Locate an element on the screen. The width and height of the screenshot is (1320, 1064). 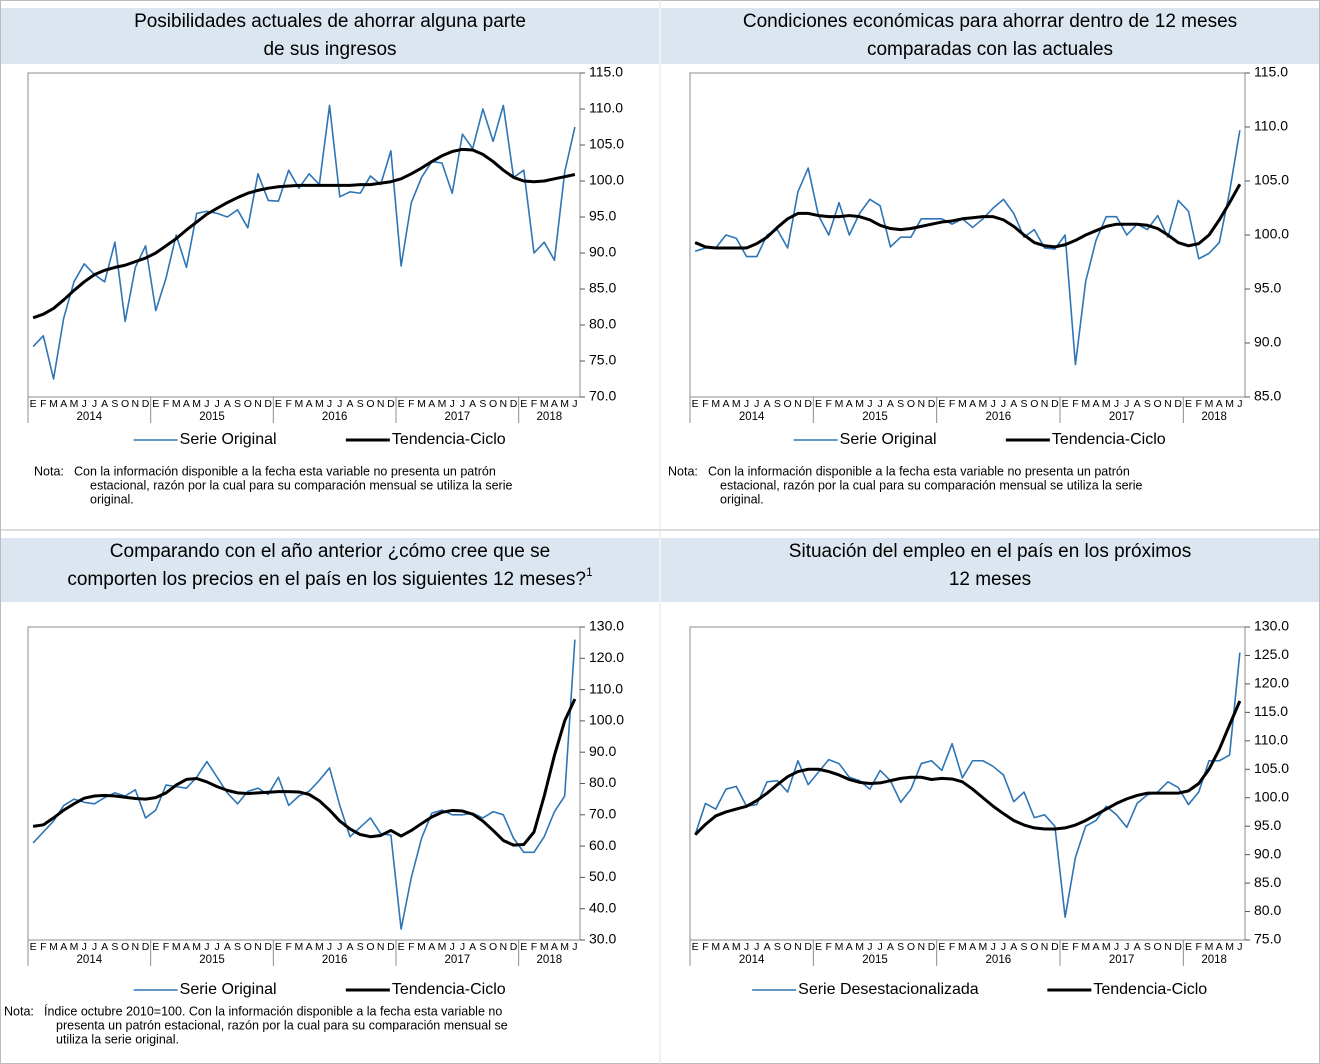
y-tick-label: 40.0 is located at coordinates (602, 907).